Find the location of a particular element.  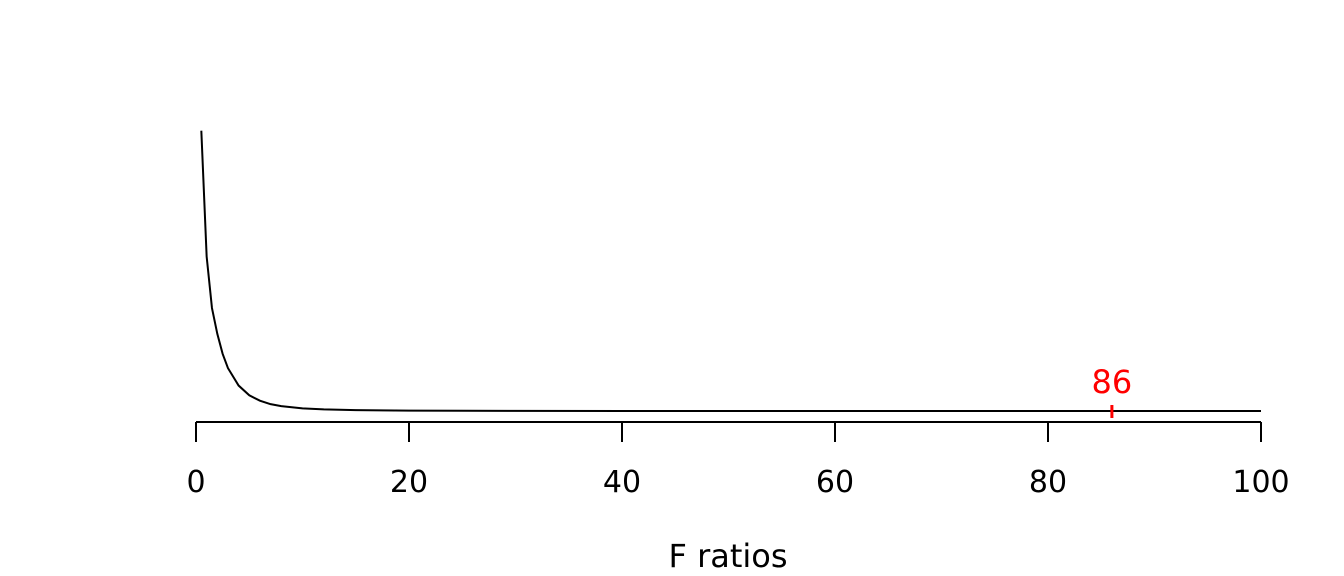

x-tick-label: 100 is located at coordinates (1260, 482).